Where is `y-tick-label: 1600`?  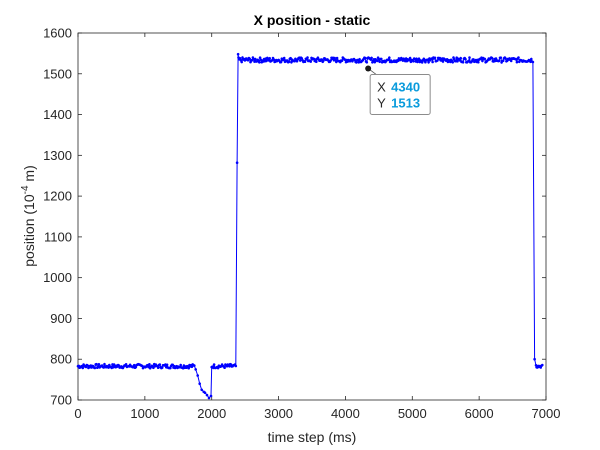
y-tick-label: 1600 is located at coordinates (57, 33).